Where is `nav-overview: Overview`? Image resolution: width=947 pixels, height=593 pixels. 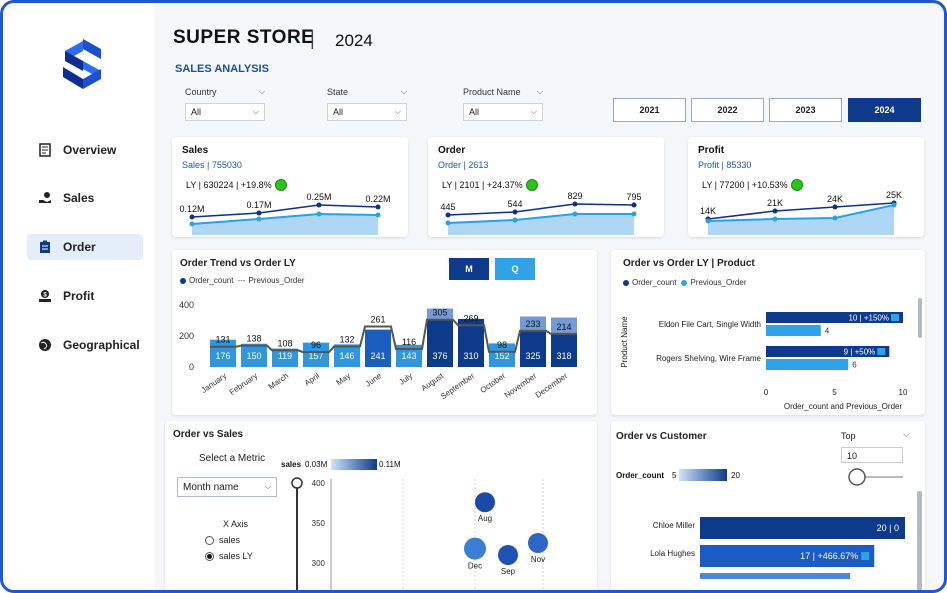 nav-overview: Overview is located at coordinates (85, 150).